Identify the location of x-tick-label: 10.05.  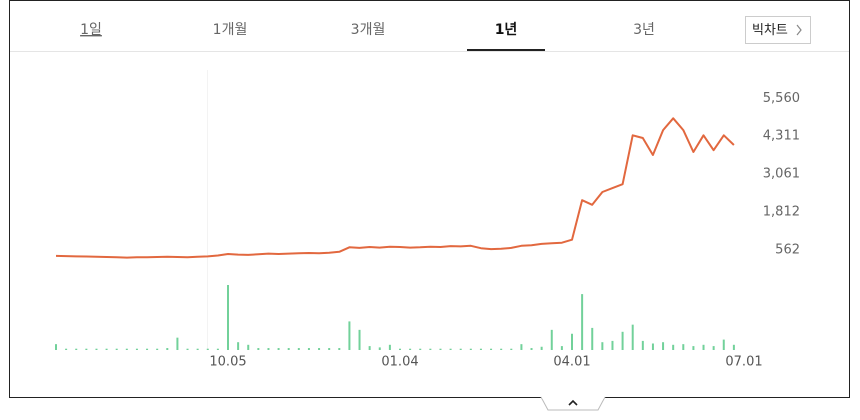
(227, 362).